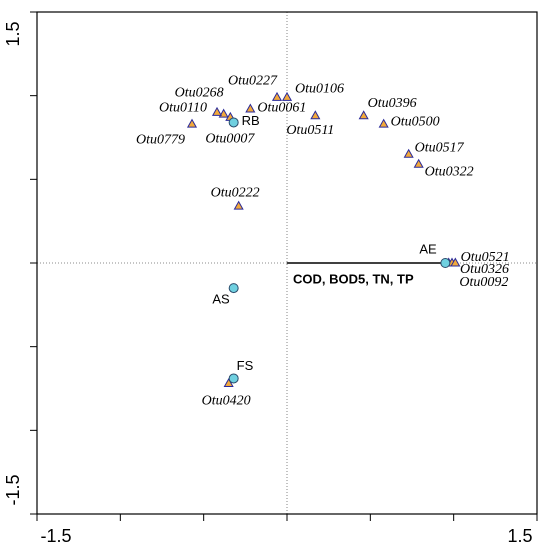 Image resolution: width=549 pixels, height=550 pixels. What do you see at coordinates (484, 269) in the screenshot?
I see `otu-label: Otu0326` at bounding box center [484, 269].